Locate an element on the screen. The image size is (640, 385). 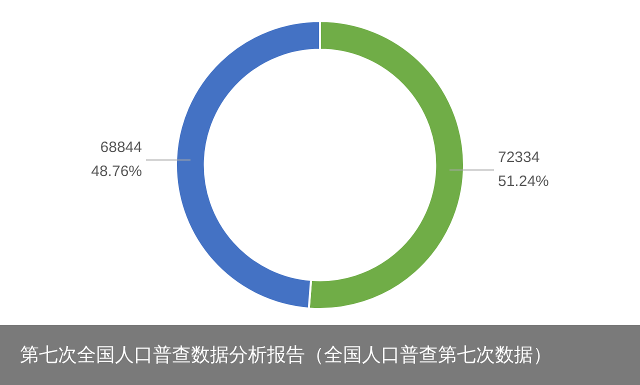
data-label: 68844 48.76% is located at coordinates (116, 159).